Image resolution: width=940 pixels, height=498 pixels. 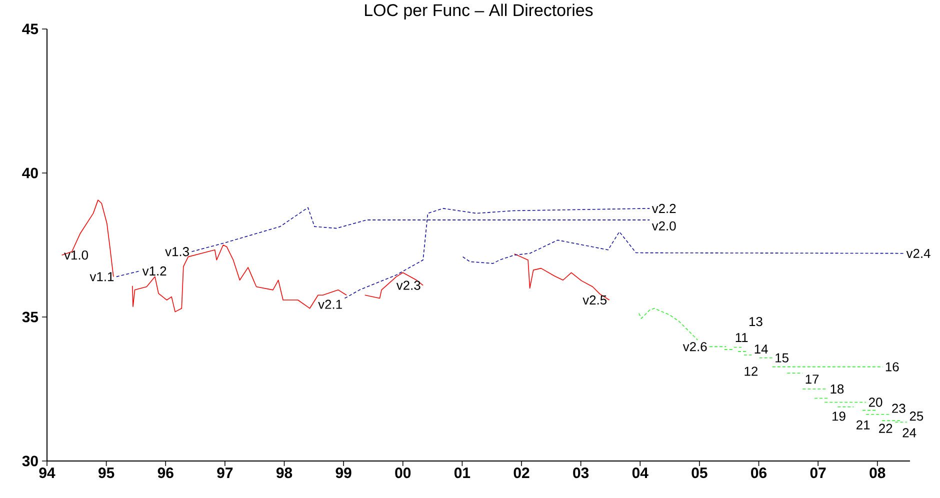 I want to click on x-tick-label: 05, so click(x=700, y=473).